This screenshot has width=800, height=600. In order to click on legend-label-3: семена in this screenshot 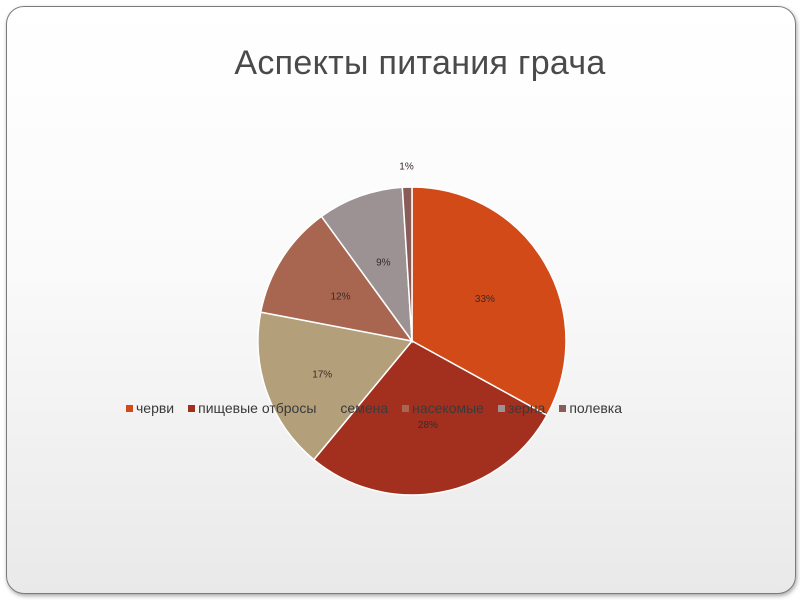, I will do `click(364, 408)`.